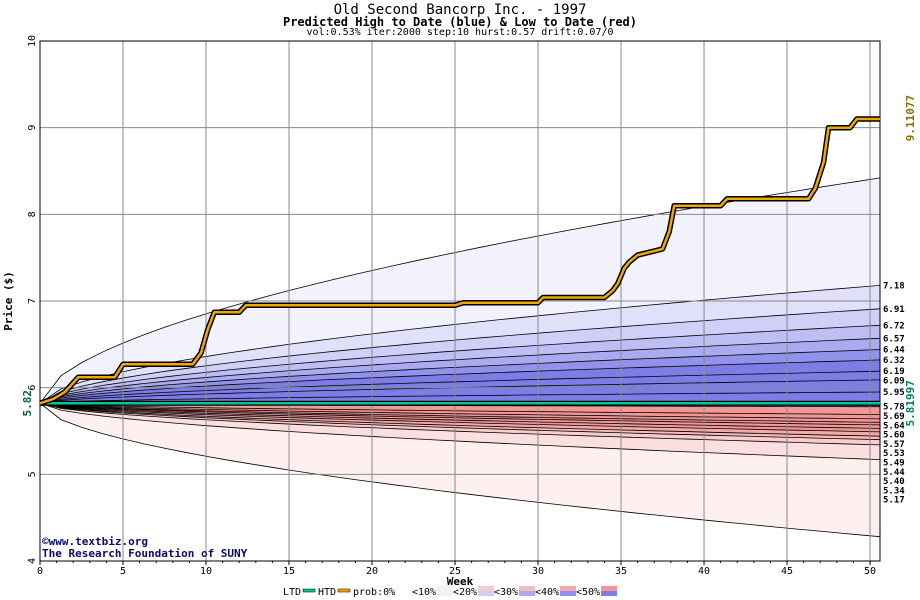  Describe the element at coordinates (894, 454) in the screenshot. I see `band-end-label: 5.53` at that location.